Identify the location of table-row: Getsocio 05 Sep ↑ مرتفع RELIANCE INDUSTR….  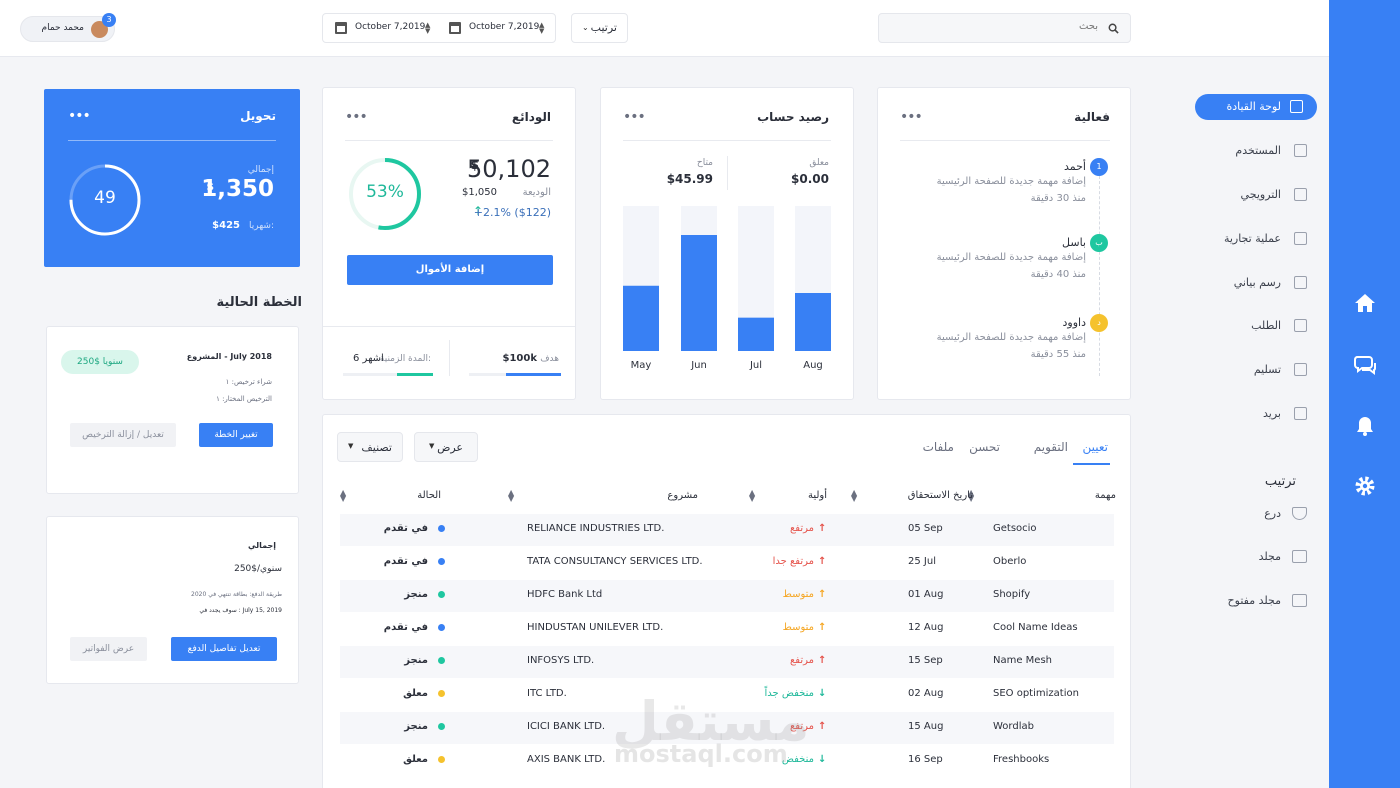
(727, 530).